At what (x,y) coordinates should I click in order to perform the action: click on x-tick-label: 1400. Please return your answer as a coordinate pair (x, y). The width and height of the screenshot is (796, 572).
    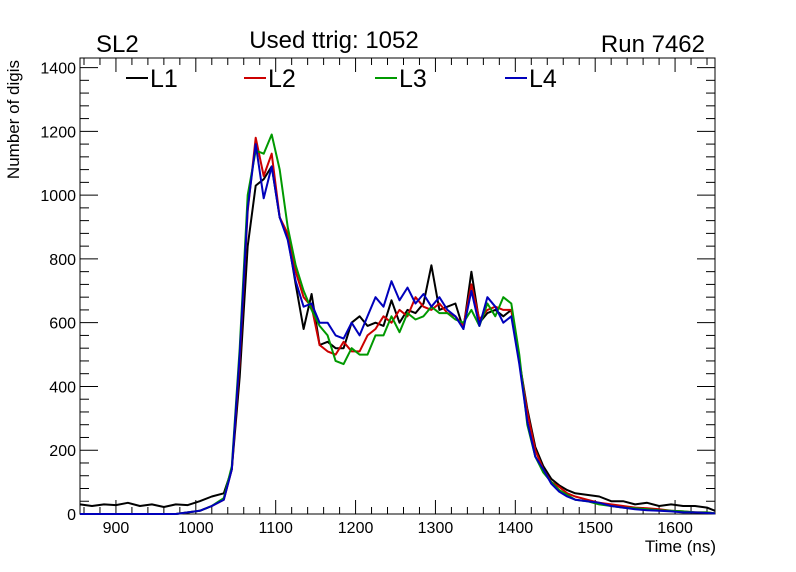
    Looking at the image, I should click on (516, 528).